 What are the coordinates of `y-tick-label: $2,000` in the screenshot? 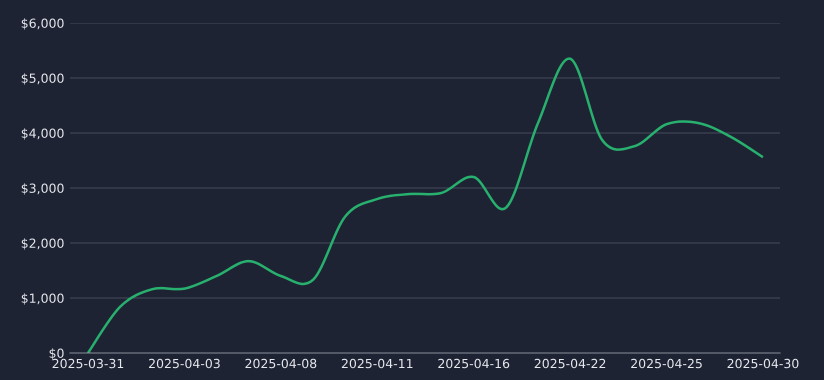 It's located at (43, 244).